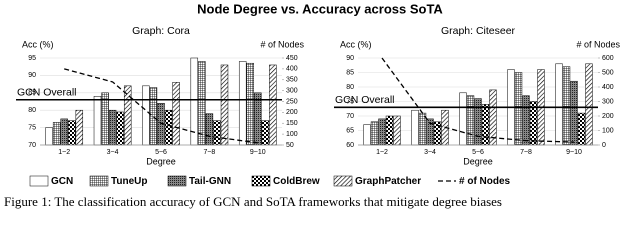 This screenshot has height=240, width=640. Describe the element at coordinates (608, 58) in the screenshot. I see `y2-tick-label: 600` at that location.